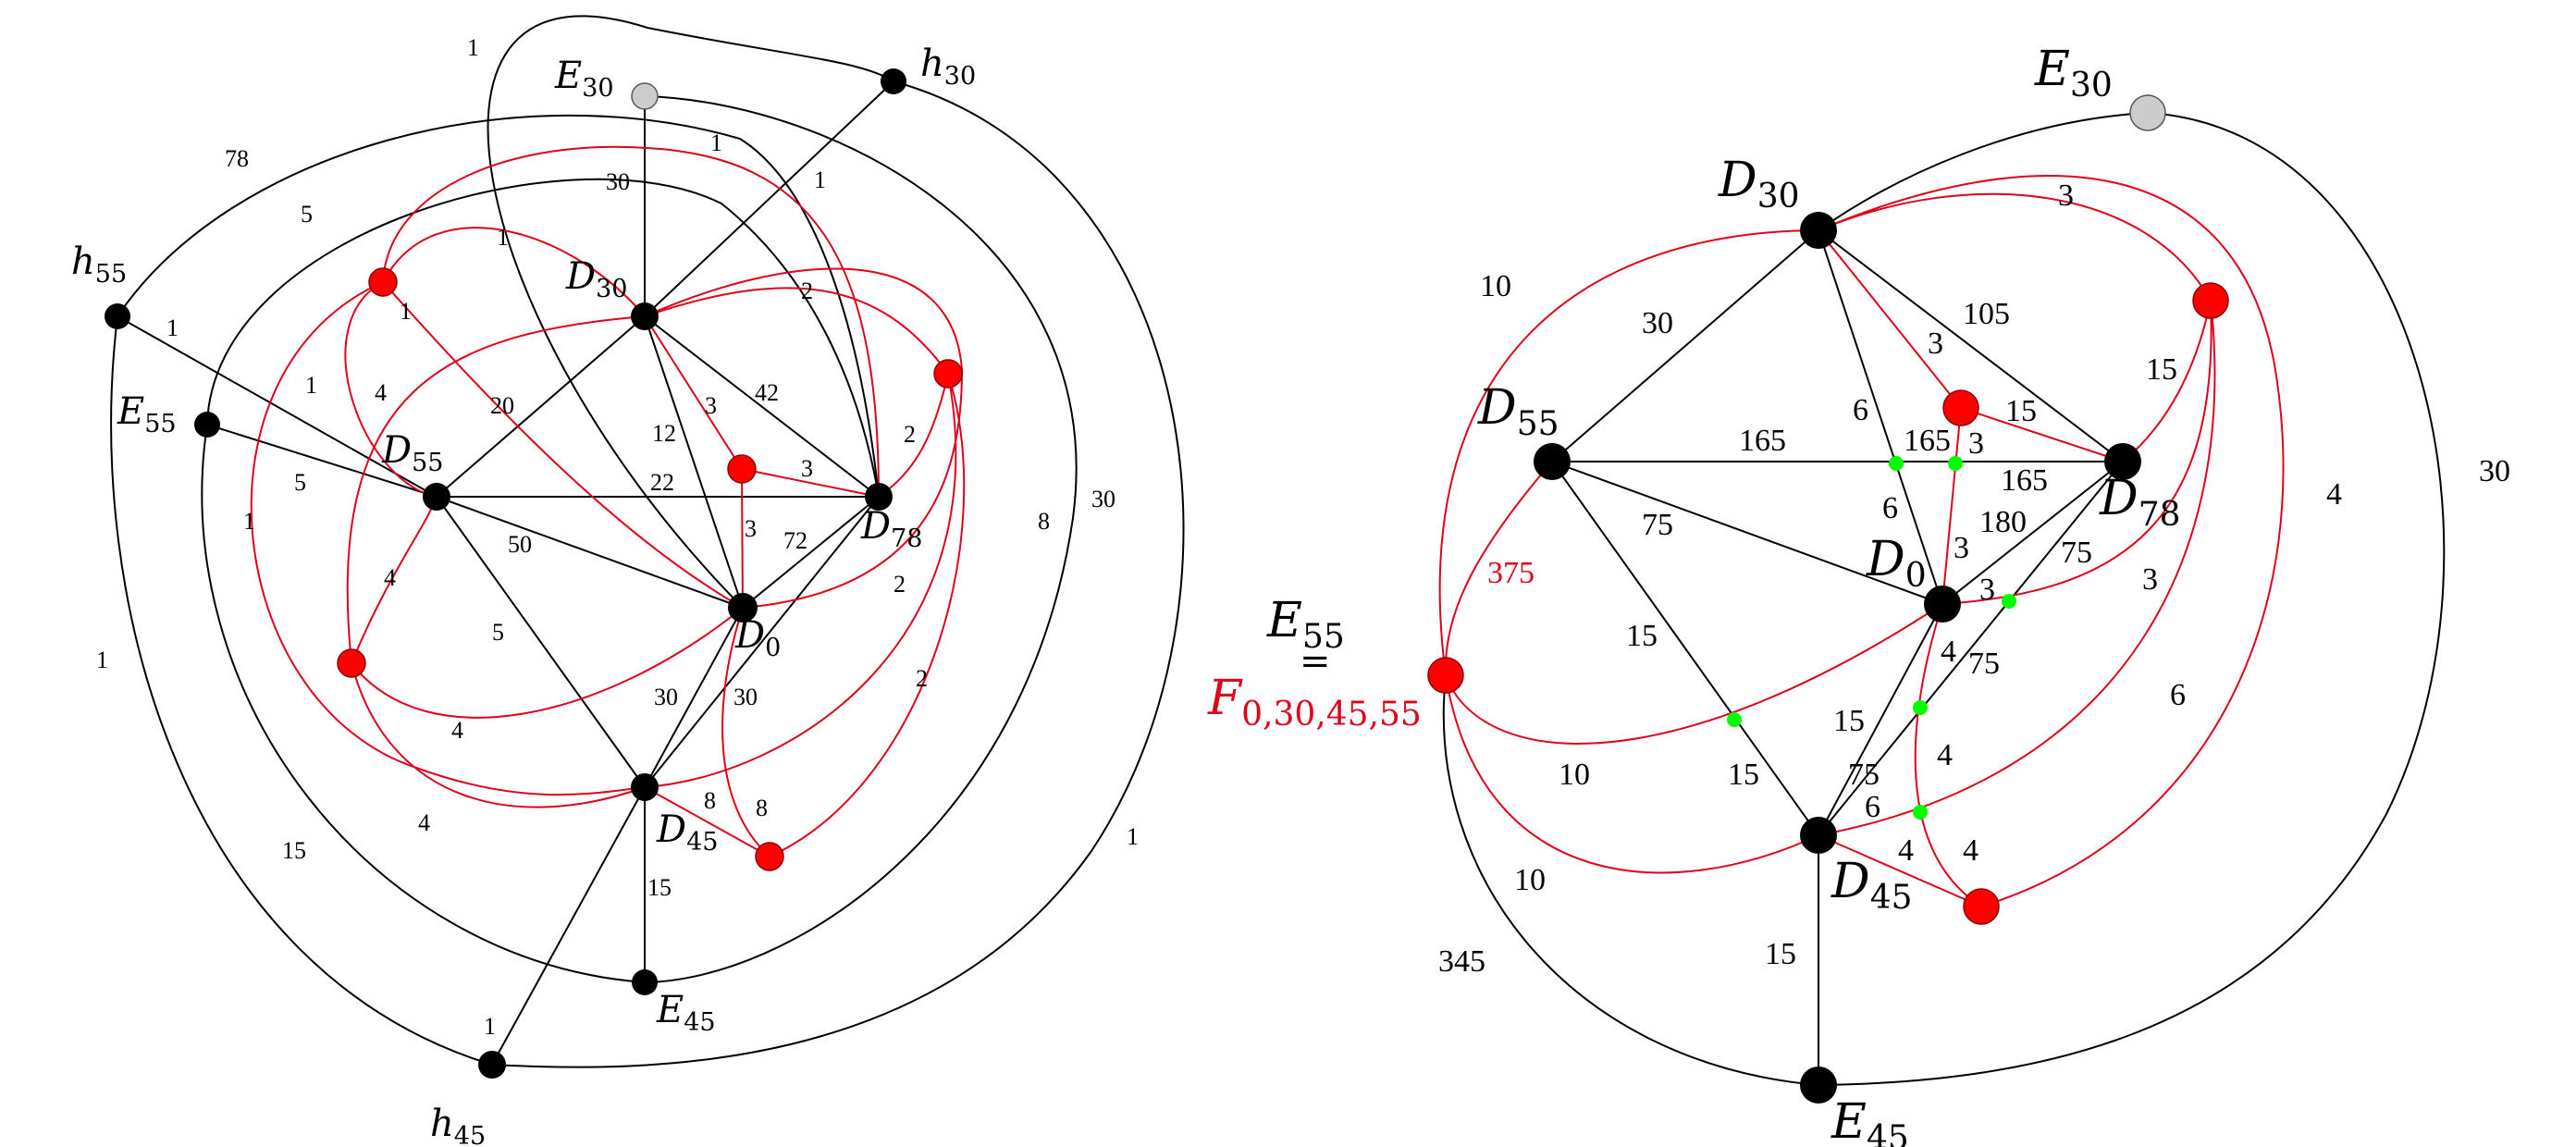 Image resolution: width=2576 pixels, height=1147 pixels. I want to click on edge-weight: 50, so click(520, 544).